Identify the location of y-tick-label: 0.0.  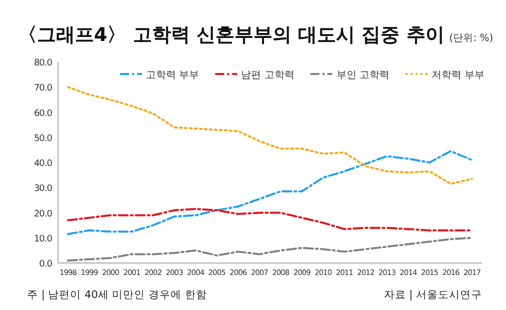
(46, 265).